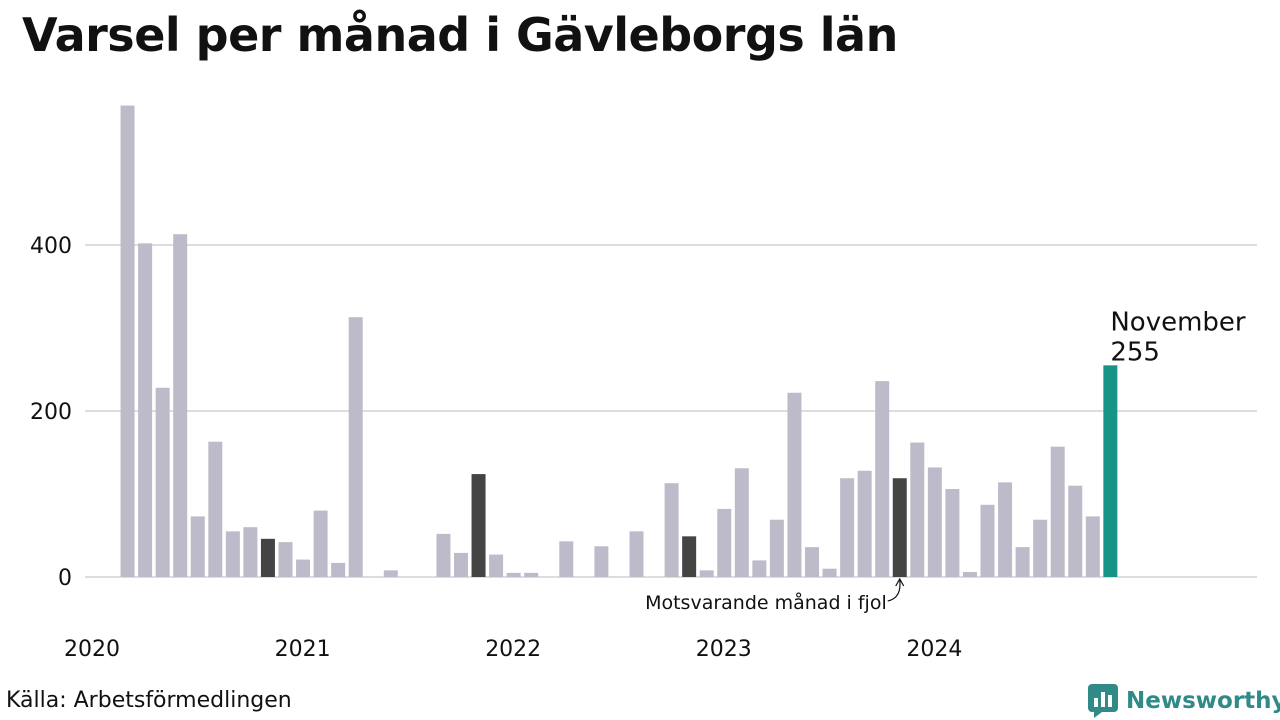 The image size is (1280, 720). I want to click on annotation-arrowhead, so click(900, 582).